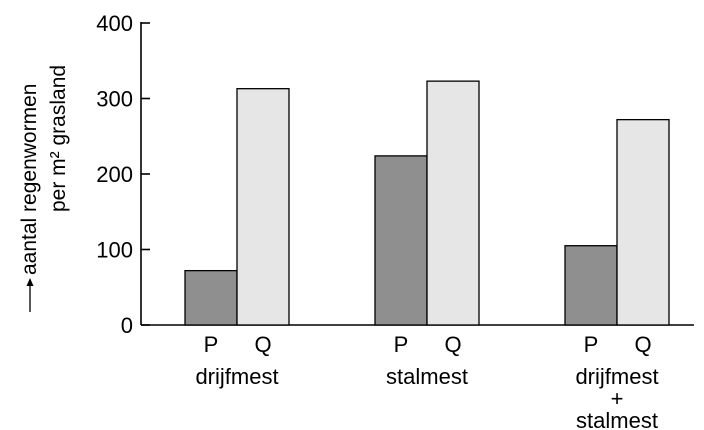  I want to click on y-axis-title-line-2: per m² grasland, so click(58, 138).